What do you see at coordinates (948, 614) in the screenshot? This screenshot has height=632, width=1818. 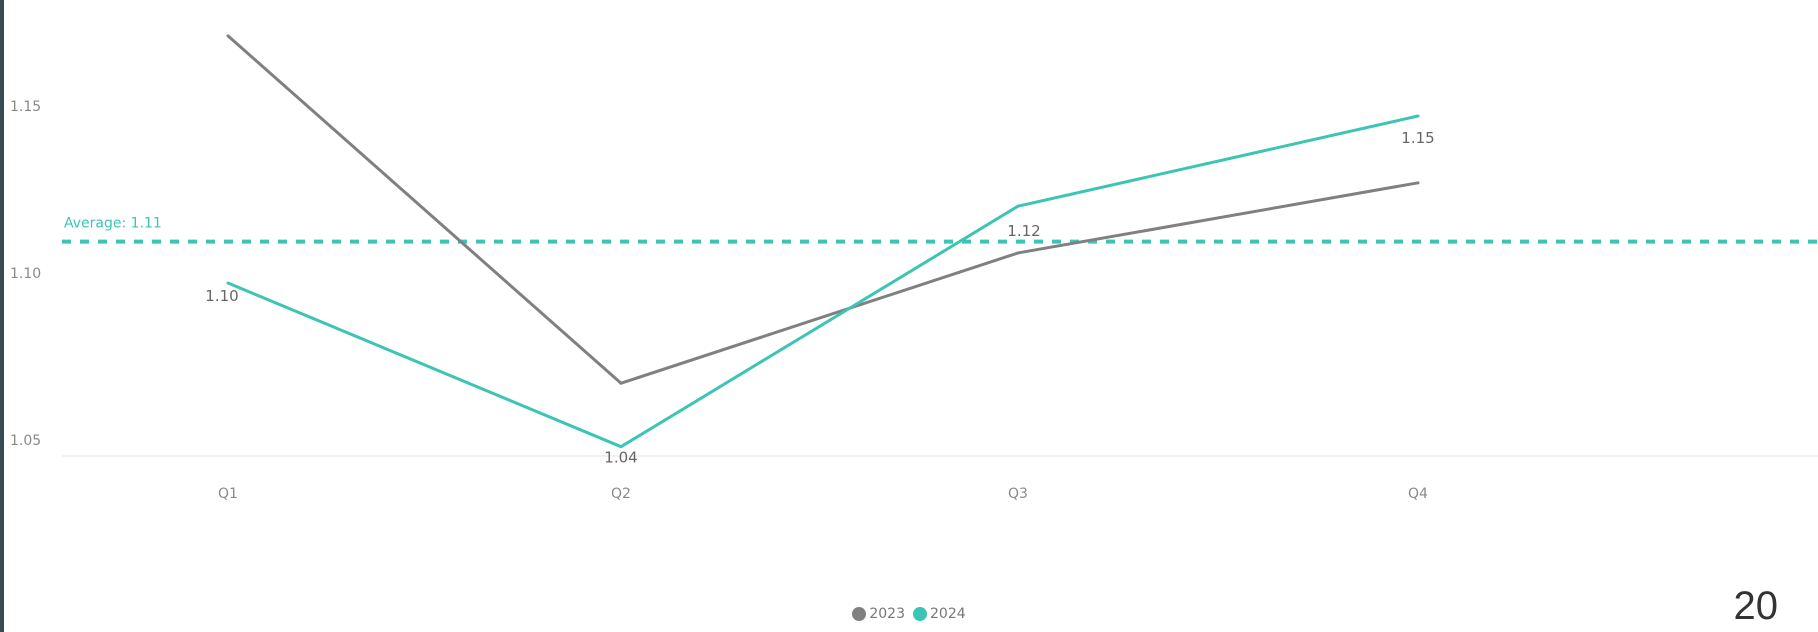 I see `legend-label: 2024` at bounding box center [948, 614].